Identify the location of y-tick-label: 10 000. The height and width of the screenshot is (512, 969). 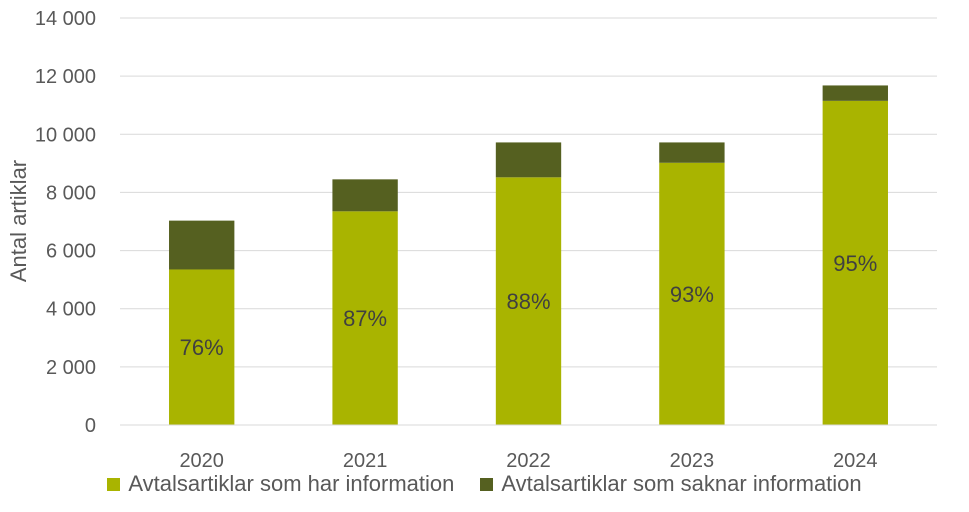
(65, 135).